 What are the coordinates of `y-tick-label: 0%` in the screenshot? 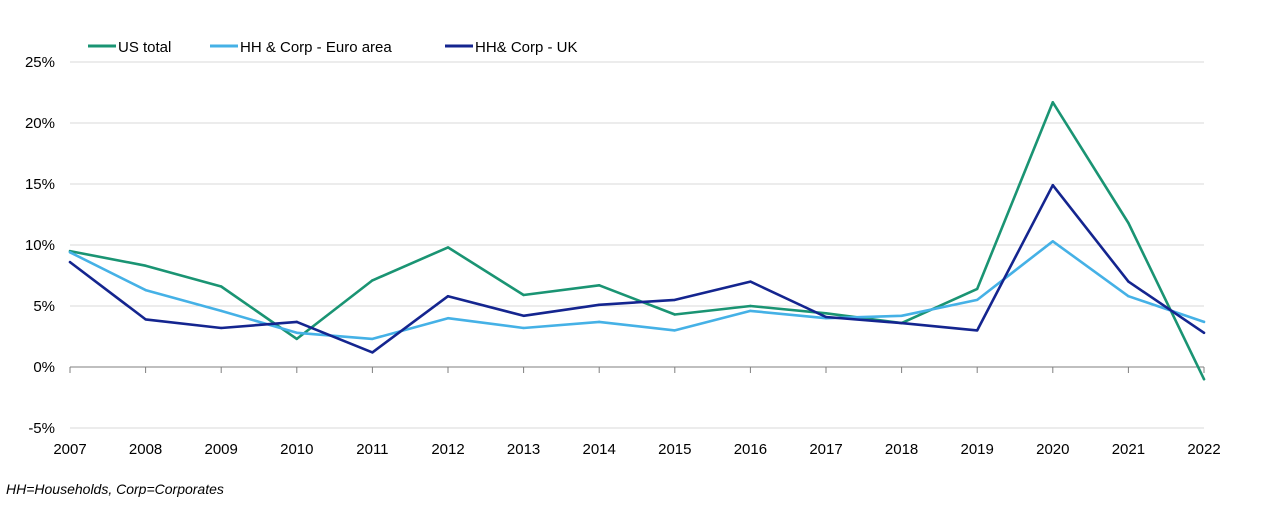 It's located at (44, 367).